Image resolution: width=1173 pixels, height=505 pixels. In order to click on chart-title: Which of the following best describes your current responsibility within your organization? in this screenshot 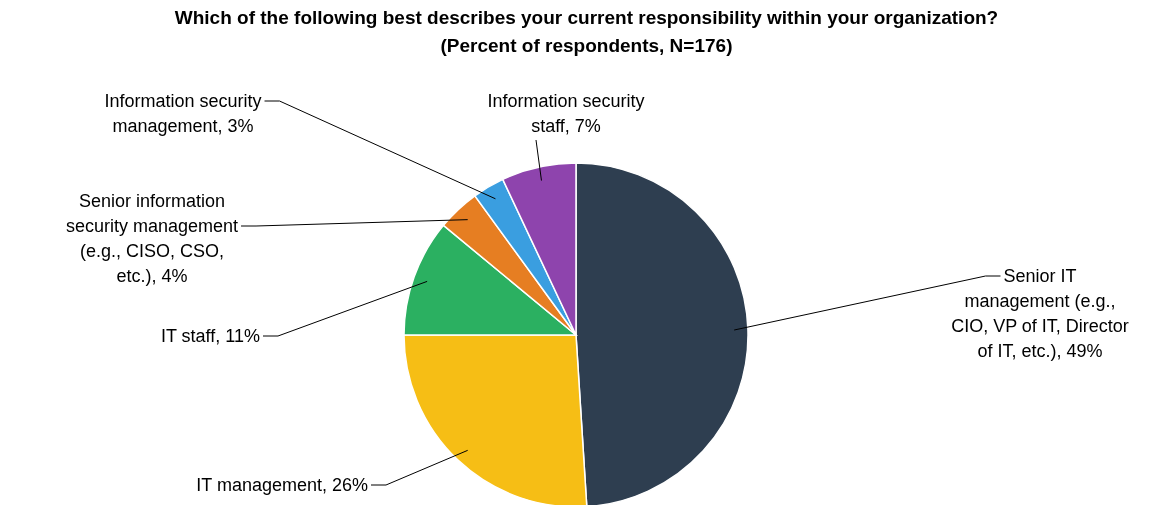, I will do `click(586, 17)`.